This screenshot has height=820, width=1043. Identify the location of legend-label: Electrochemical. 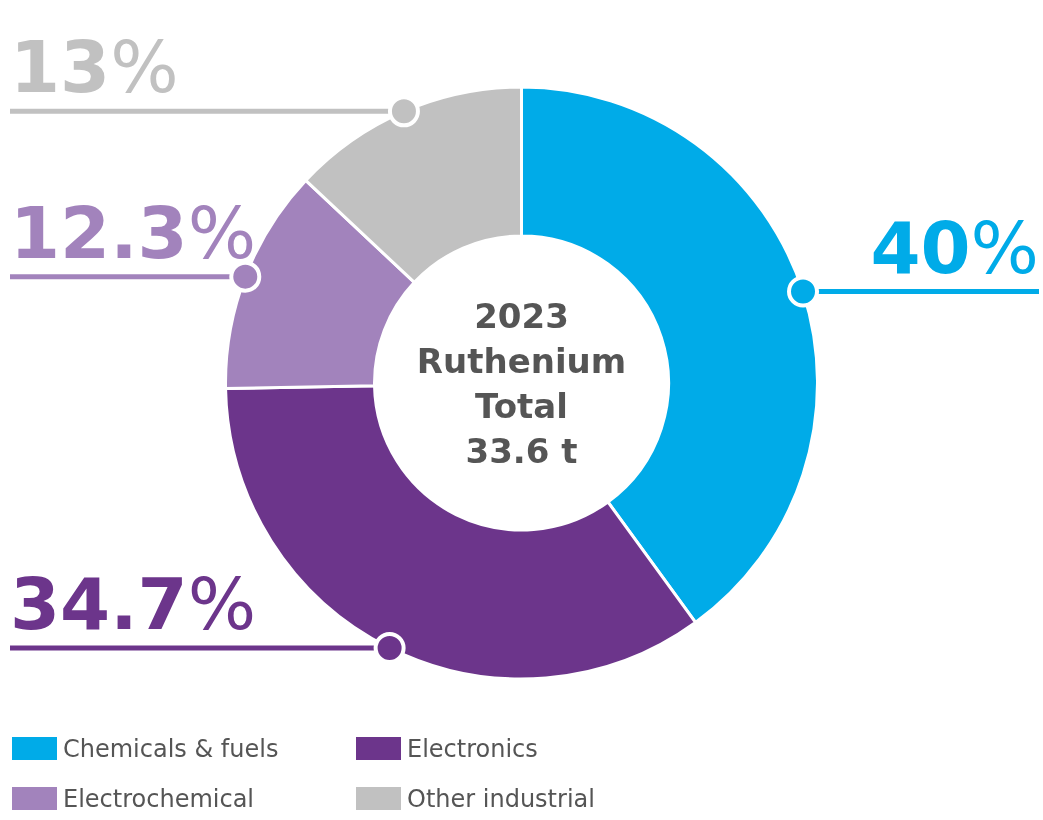
(159, 798).